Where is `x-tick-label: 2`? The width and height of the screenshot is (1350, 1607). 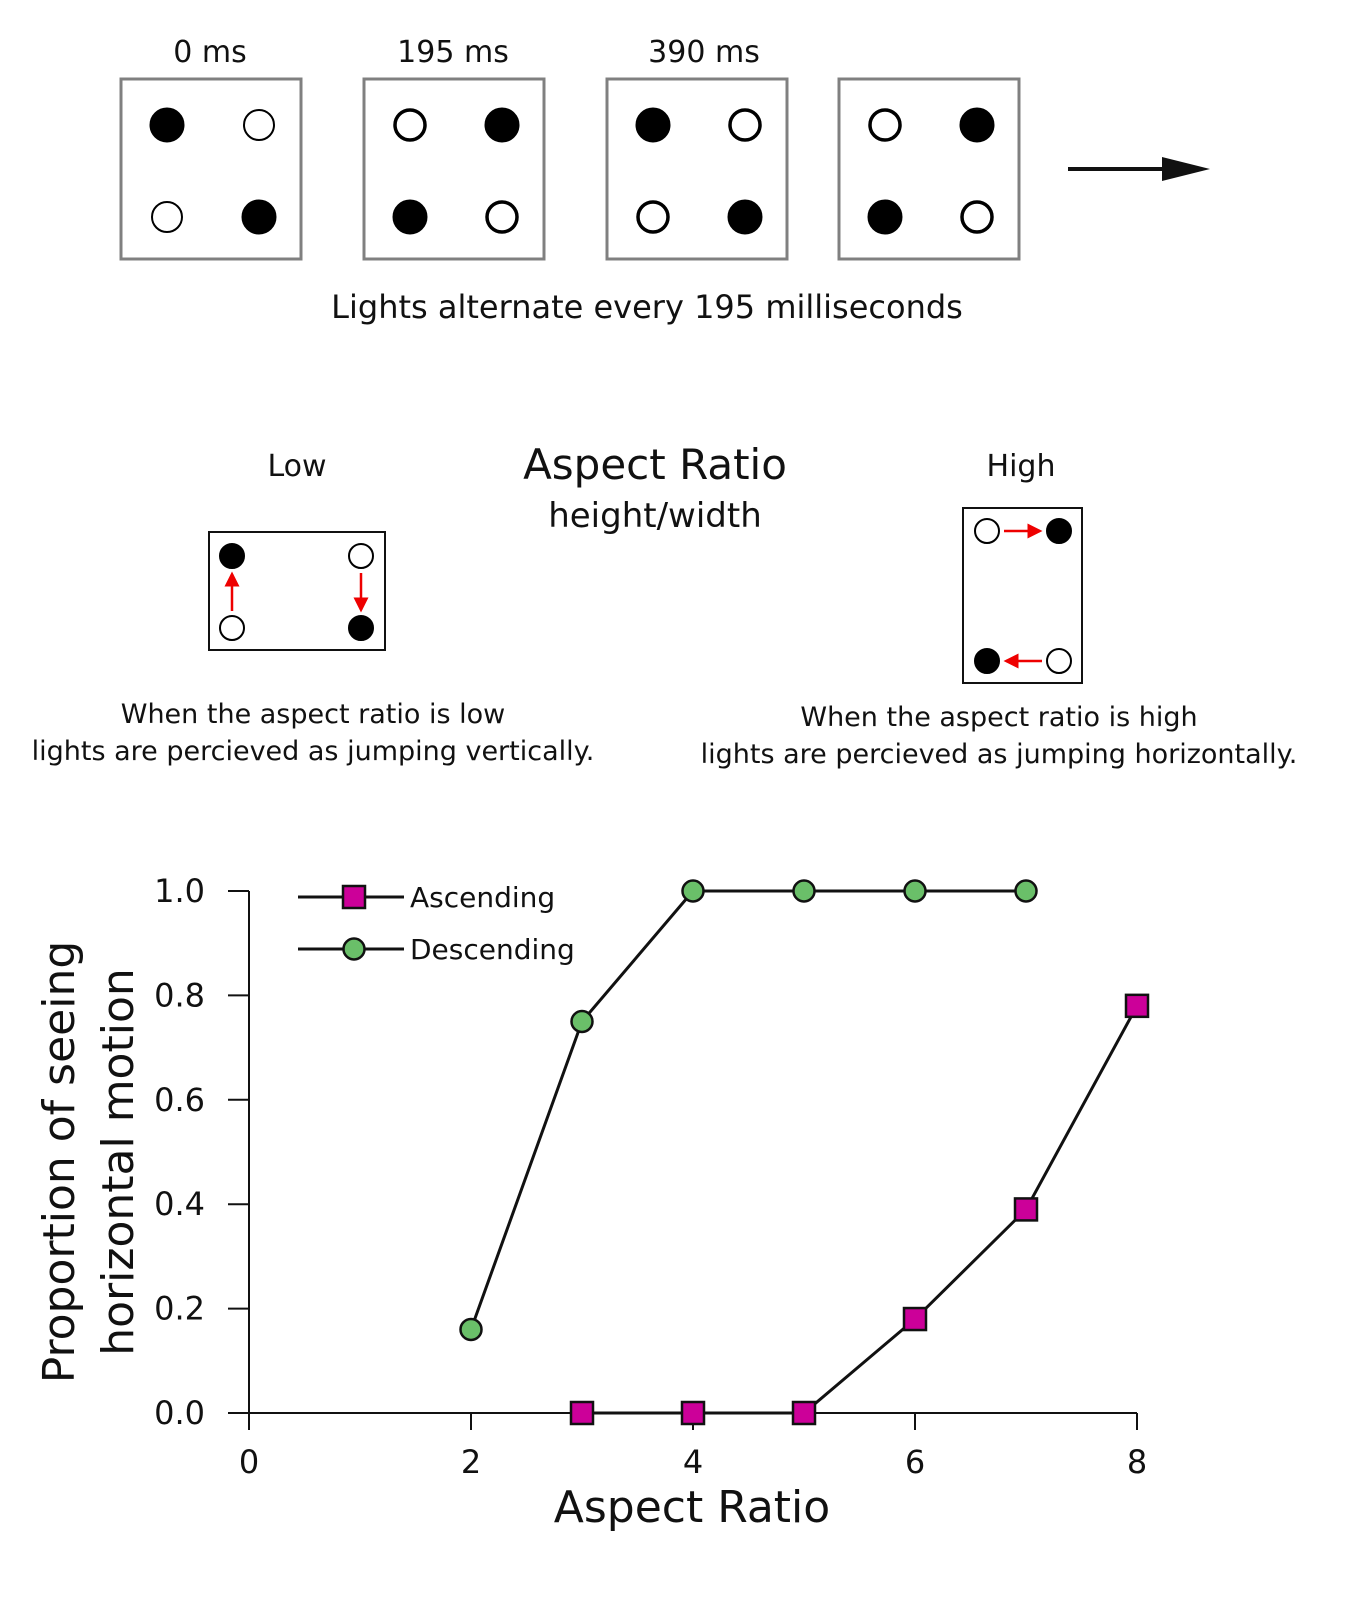
x-tick-label: 2 is located at coordinates (471, 1462).